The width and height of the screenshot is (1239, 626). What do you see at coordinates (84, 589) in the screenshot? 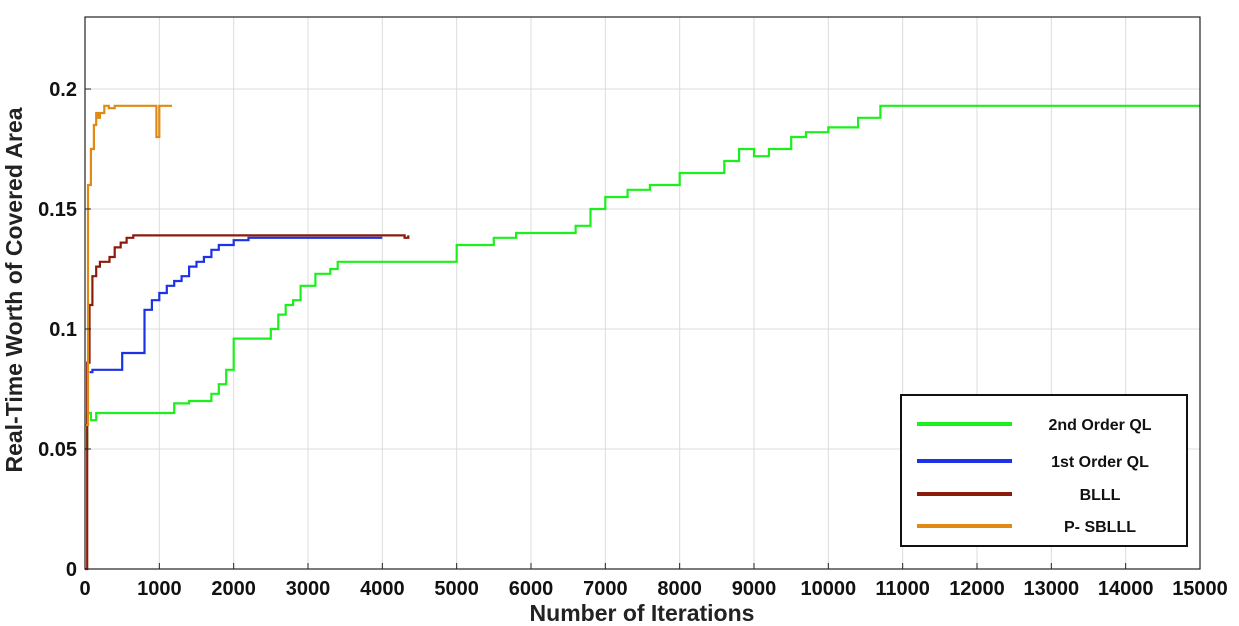
I see `x-tick-label: 0` at bounding box center [84, 589].